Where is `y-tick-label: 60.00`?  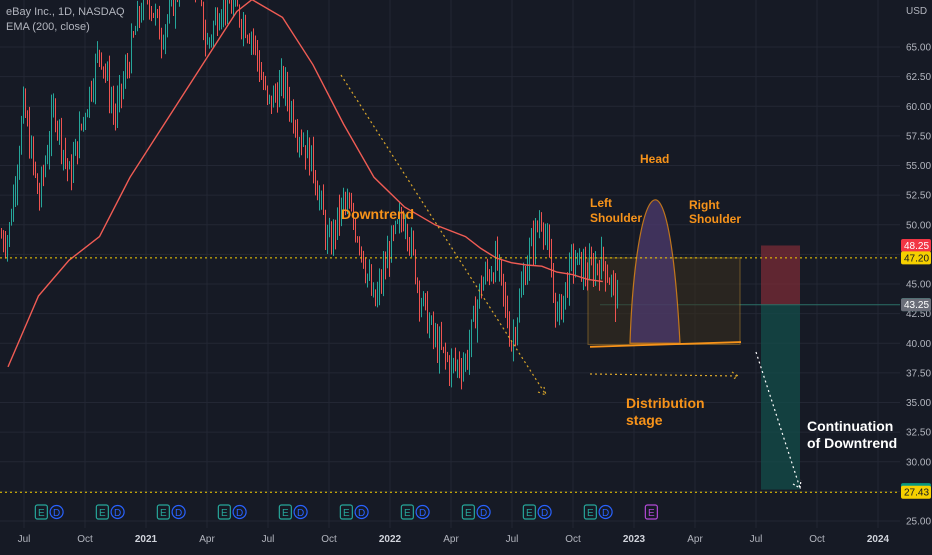
y-tick-label: 60.00 is located at coordinates (918, 107).